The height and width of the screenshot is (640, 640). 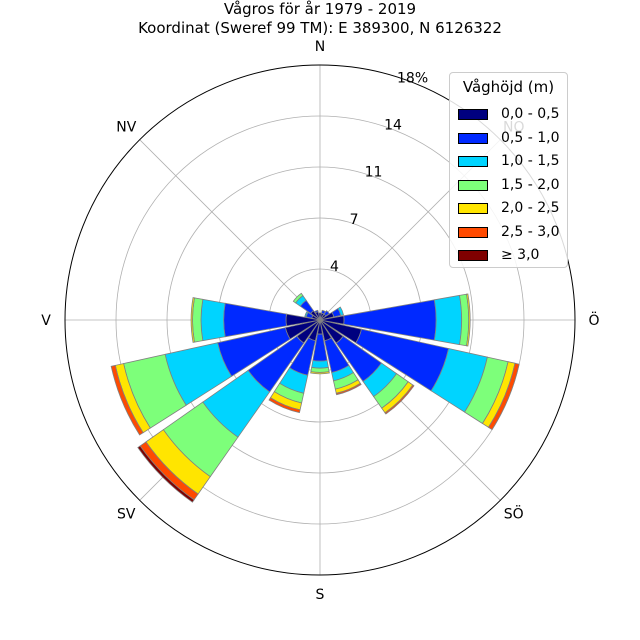 I want to click on legend-label: 1,0 - 1,5, so click(x=530, y=161).